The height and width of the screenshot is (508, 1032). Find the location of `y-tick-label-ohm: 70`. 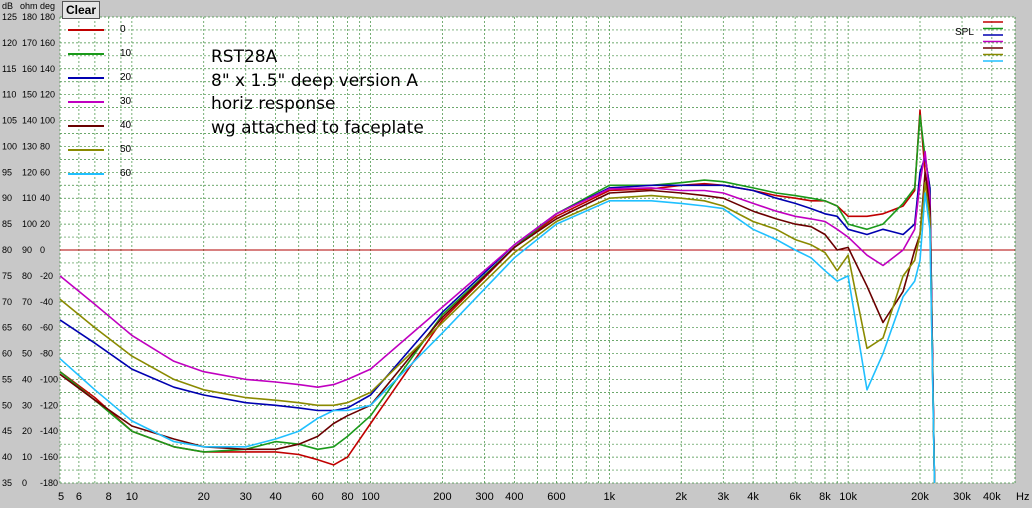

y-tick-label-ohm: 70 is located at coordinates (27, 302).